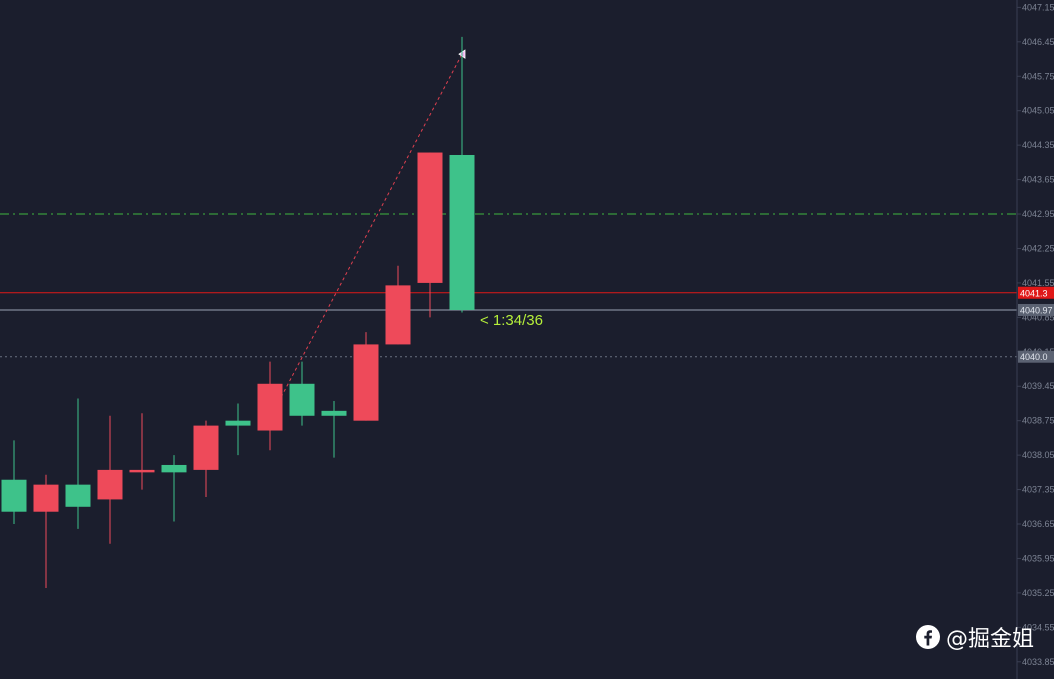 The height and width of the screenshot is (679, 1054). I want to click on price-tick-label: 4045.75, so click(1038, 76).